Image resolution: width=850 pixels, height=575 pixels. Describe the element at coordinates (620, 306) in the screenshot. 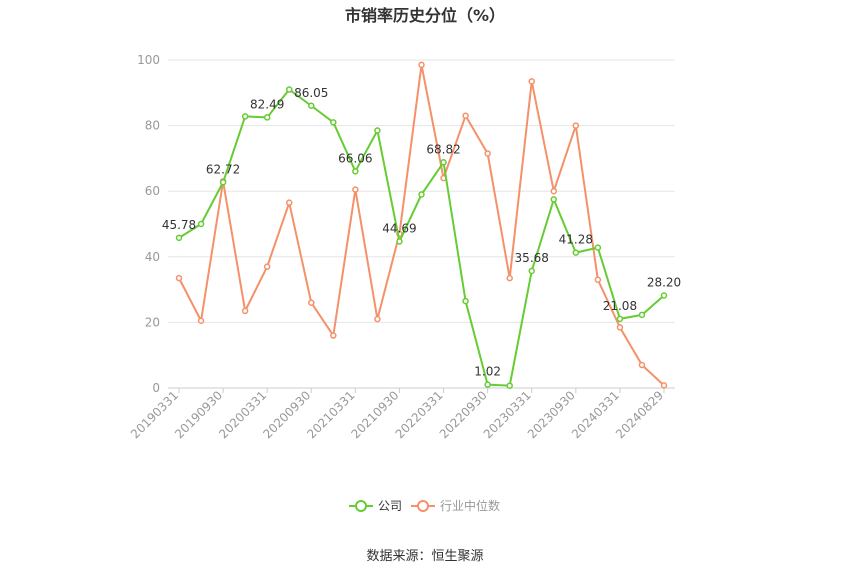

I see `data-label: 21.08` at that location.